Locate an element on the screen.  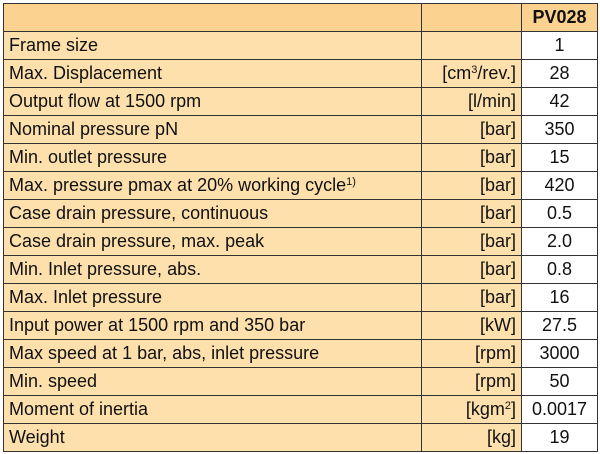
value-cell: 1 is located at coordinates (559, 45).